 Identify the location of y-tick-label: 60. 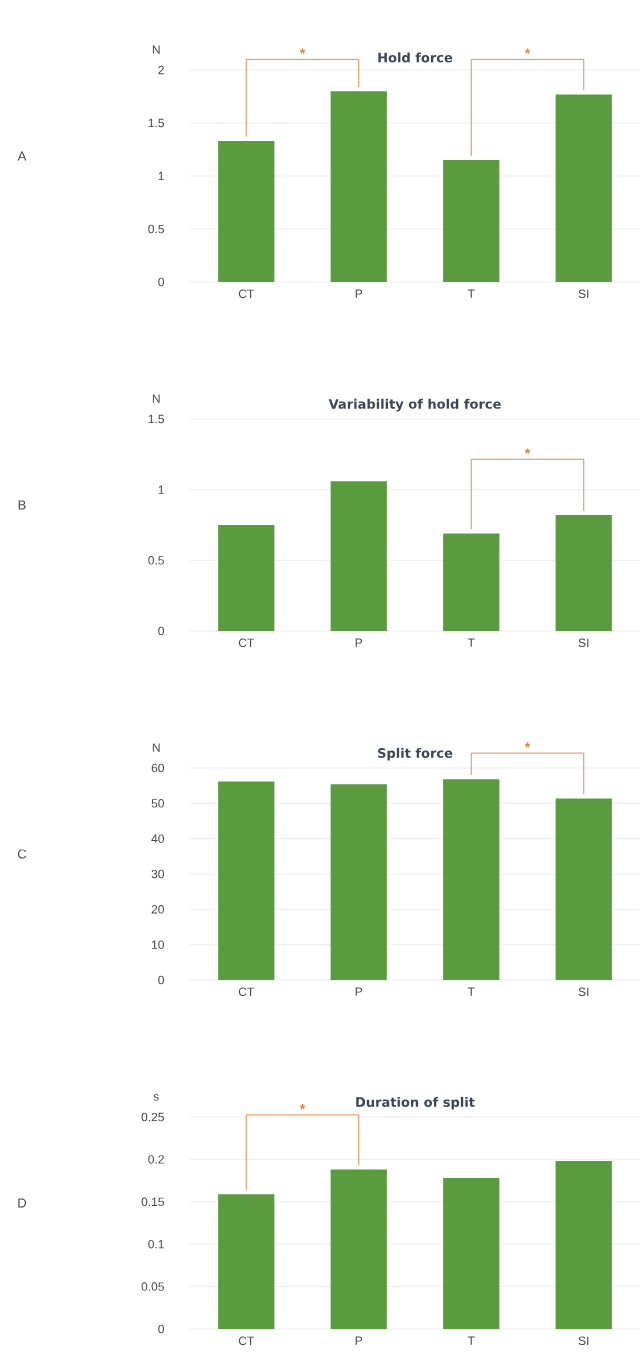
(157, 768).